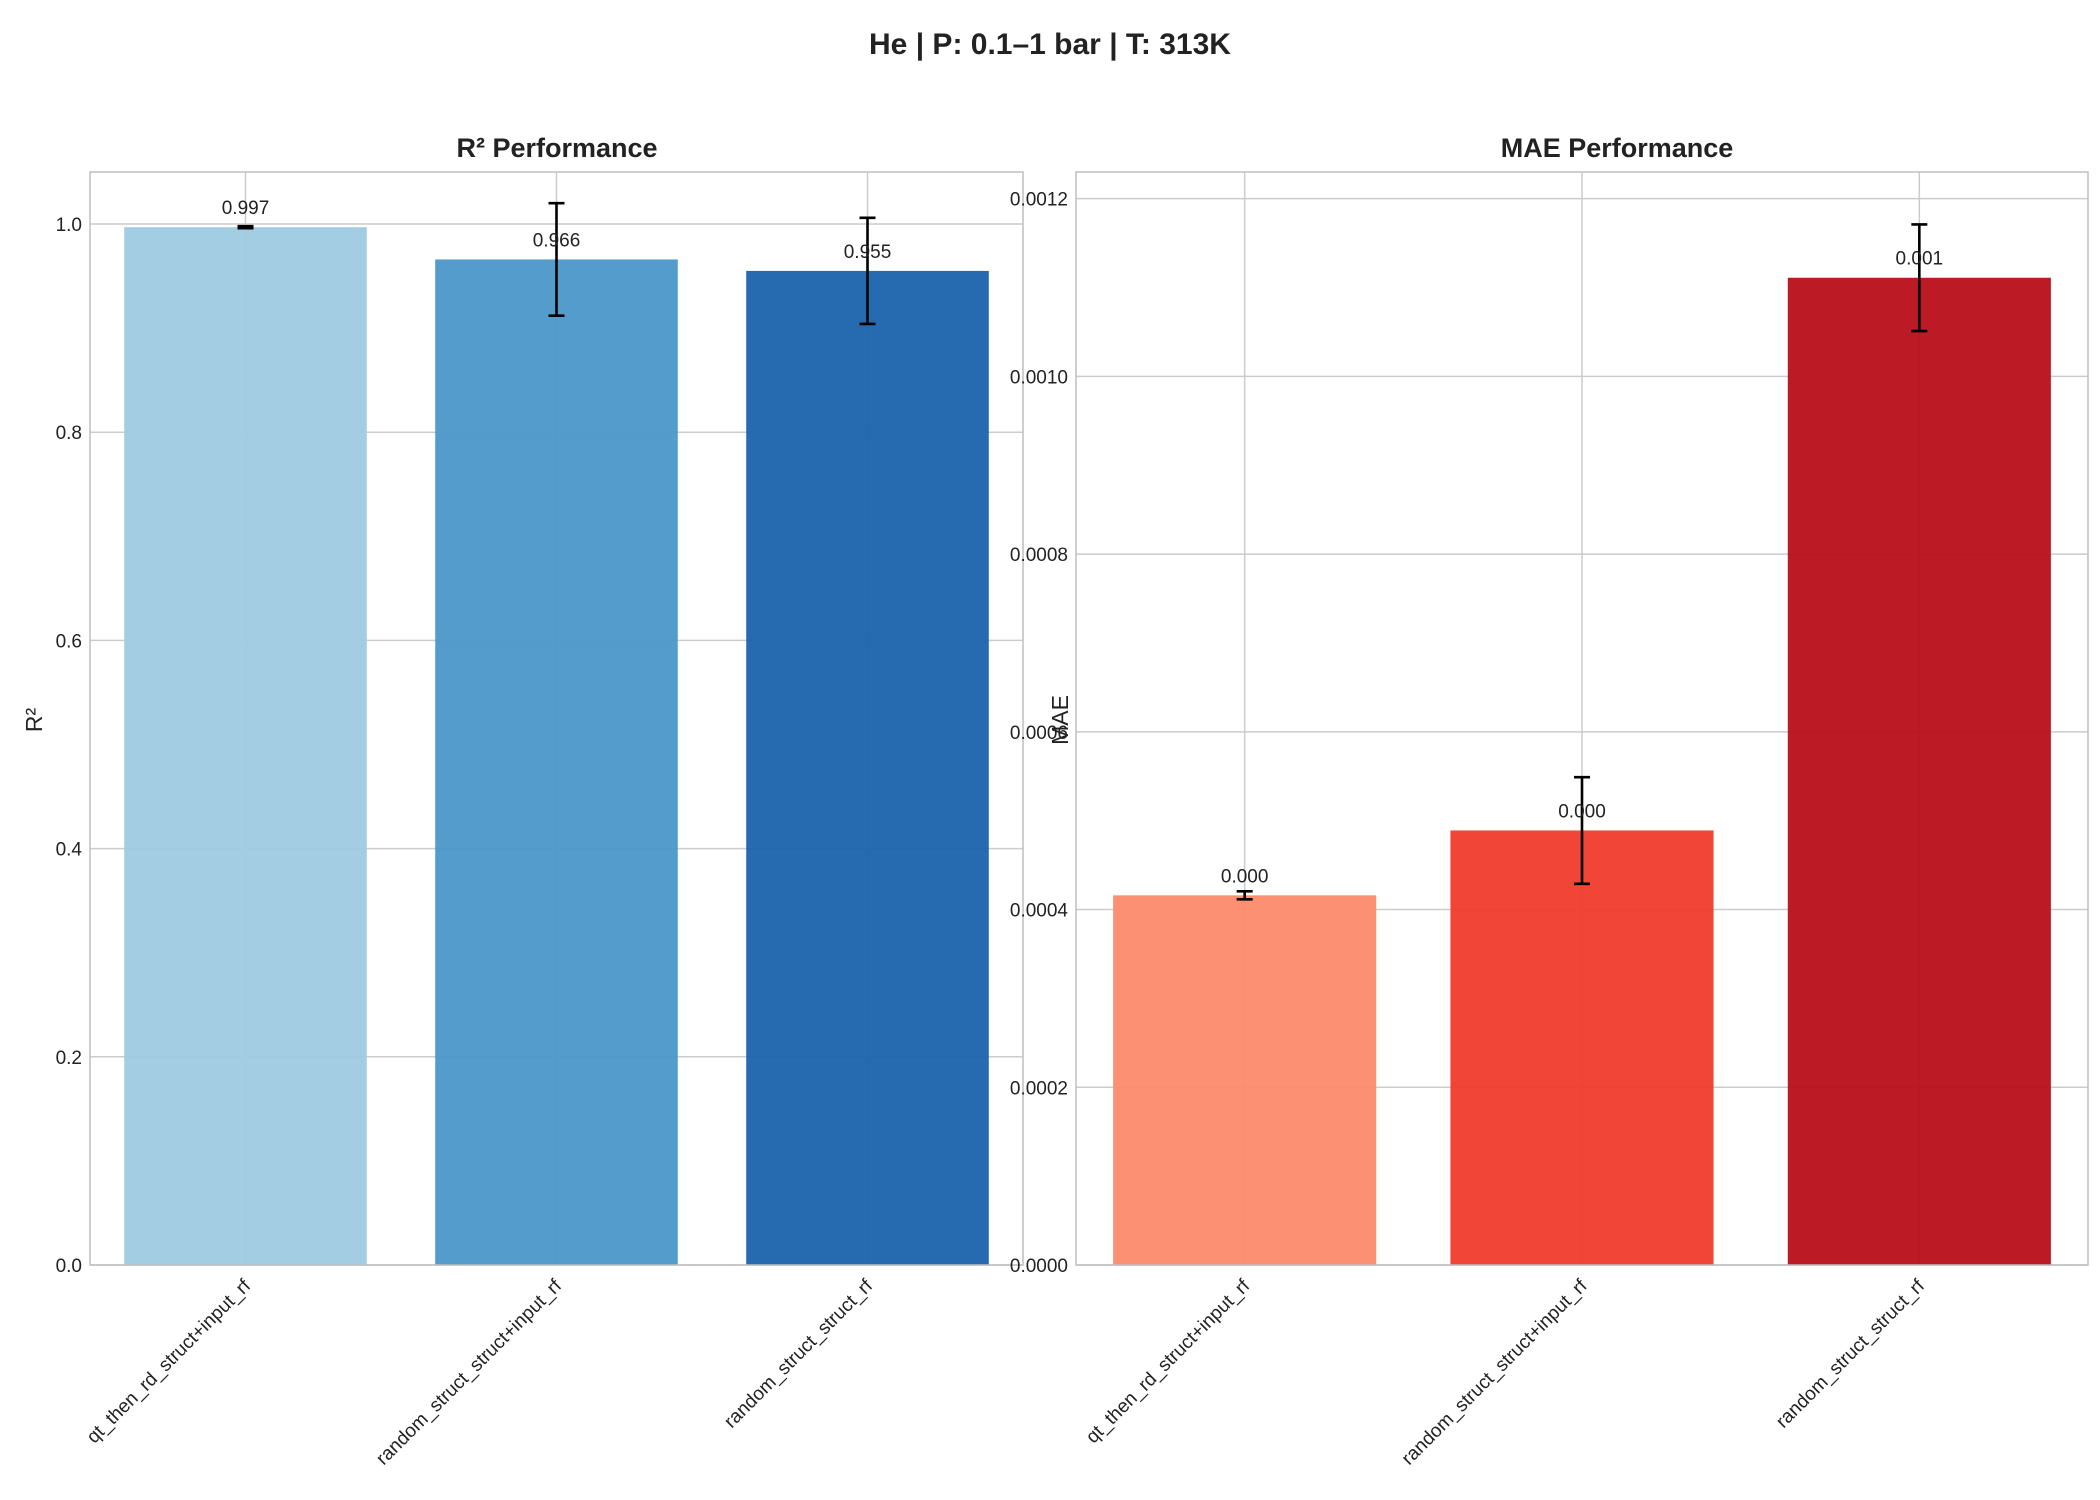  Describe the element at coordinates (1039, 200) in the screenshot. I see `mae-y-tick-label: 0.0012` at that location.